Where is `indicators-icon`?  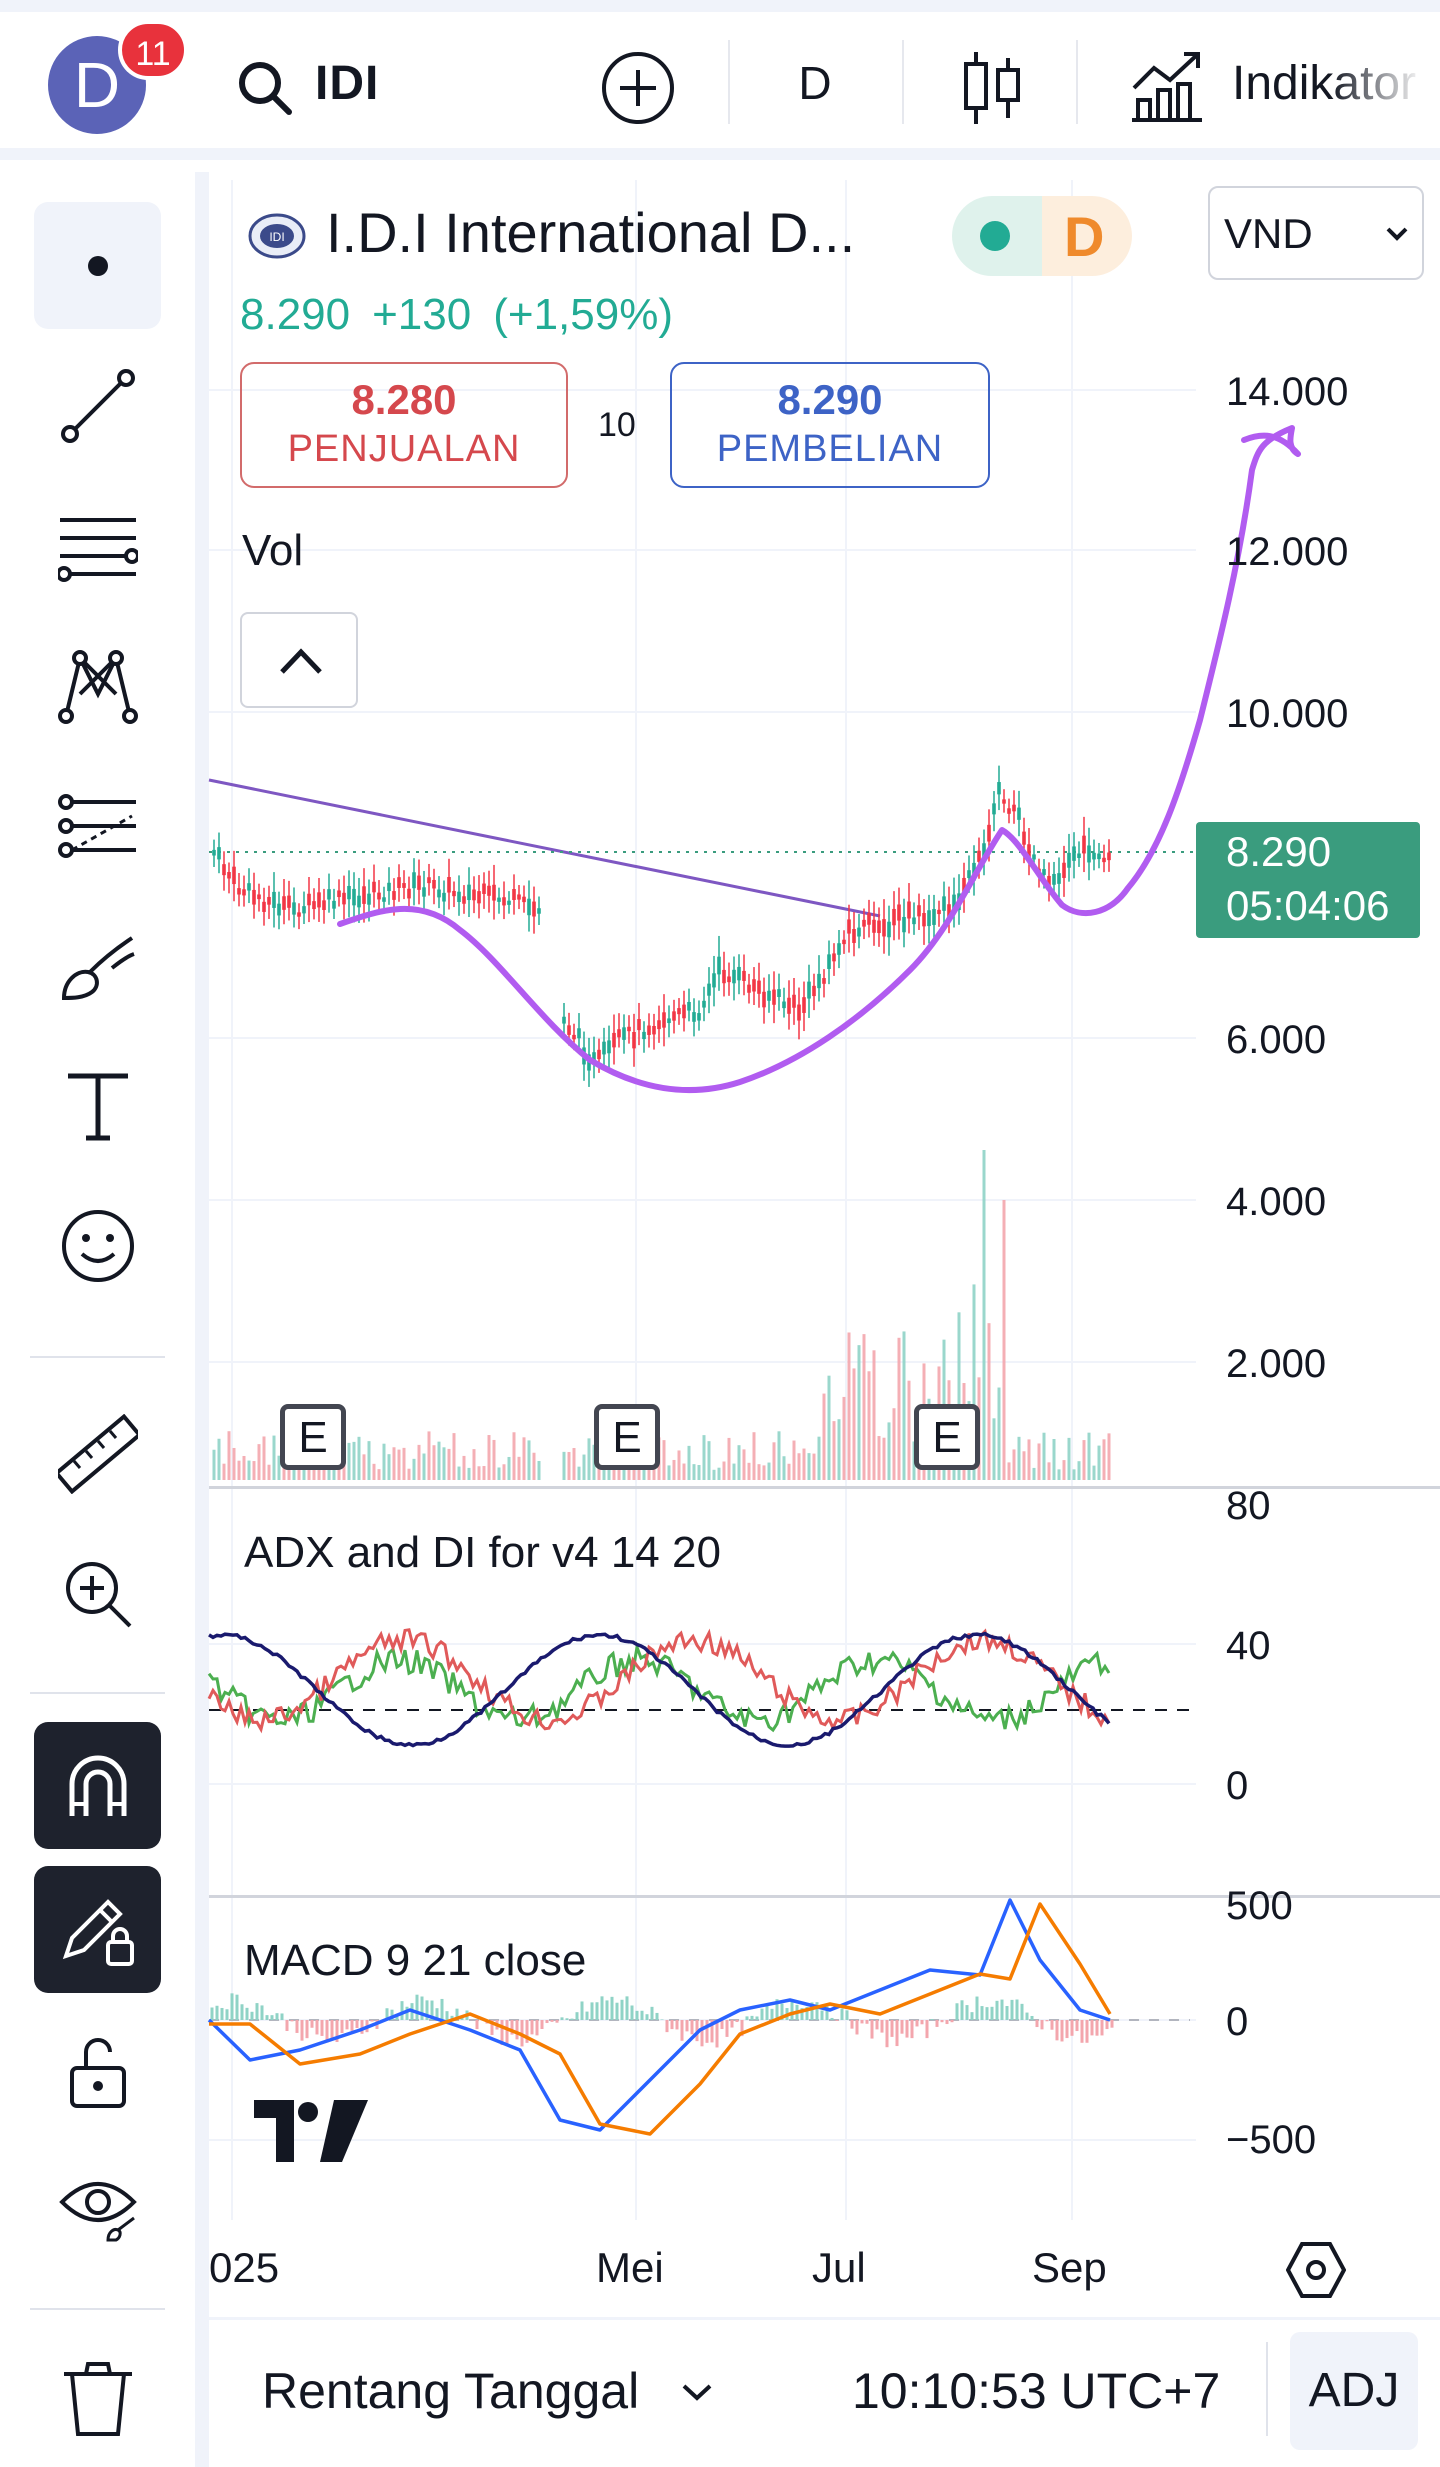 indicators-icon is located at coordinates (1167, 85).